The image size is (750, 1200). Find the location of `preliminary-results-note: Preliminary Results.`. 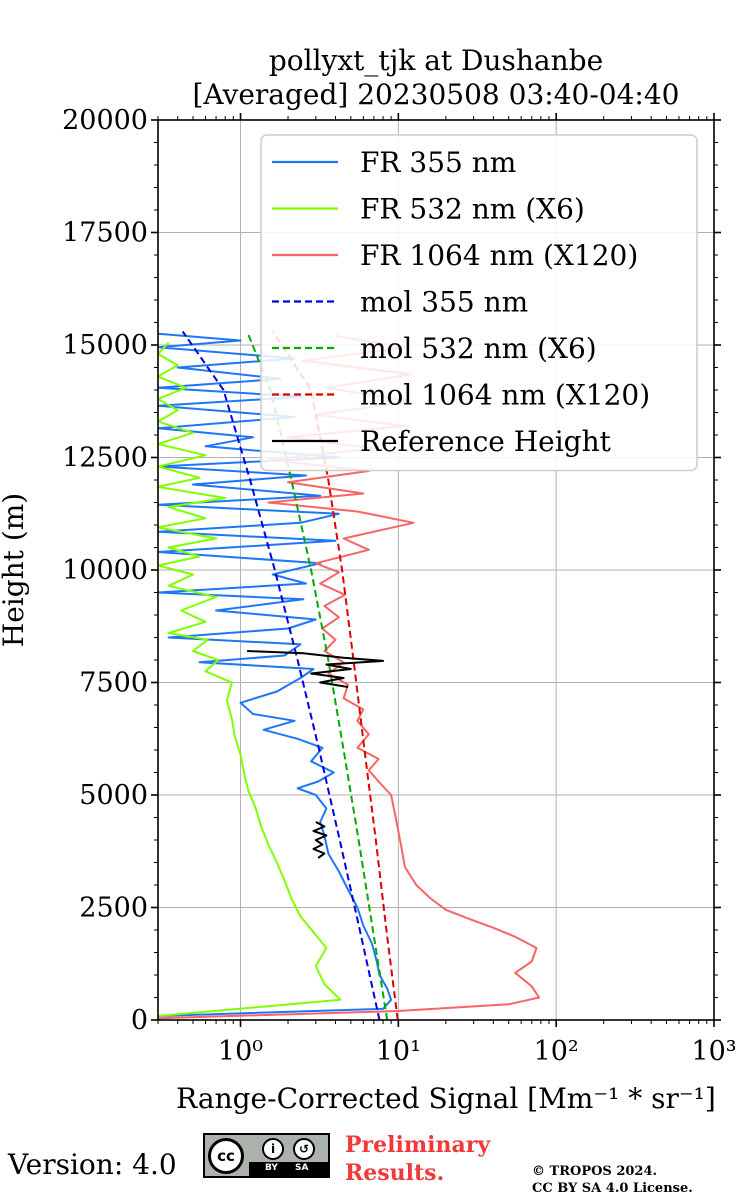

preliminary-results-note: Preliminary Results. is located at coordinates (417, 1159).